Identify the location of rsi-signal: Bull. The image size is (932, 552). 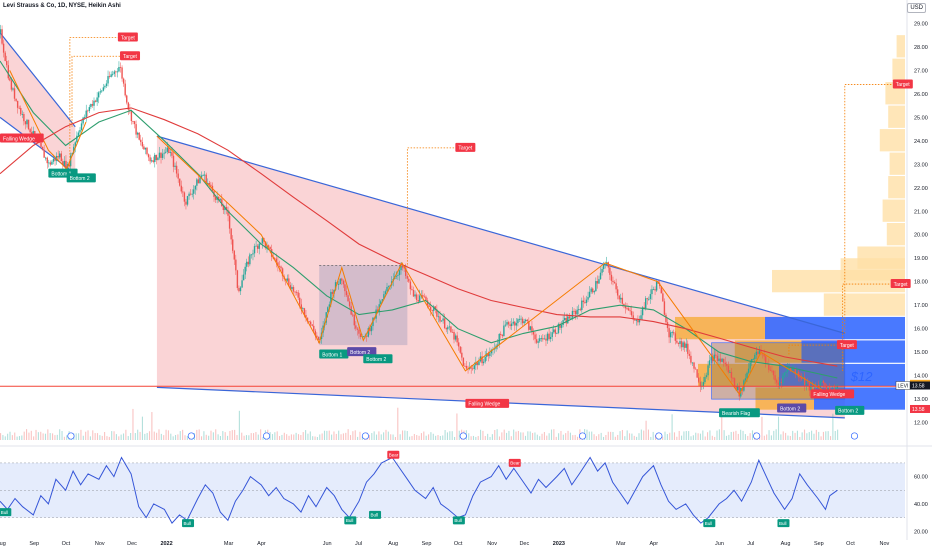
(6, 512).